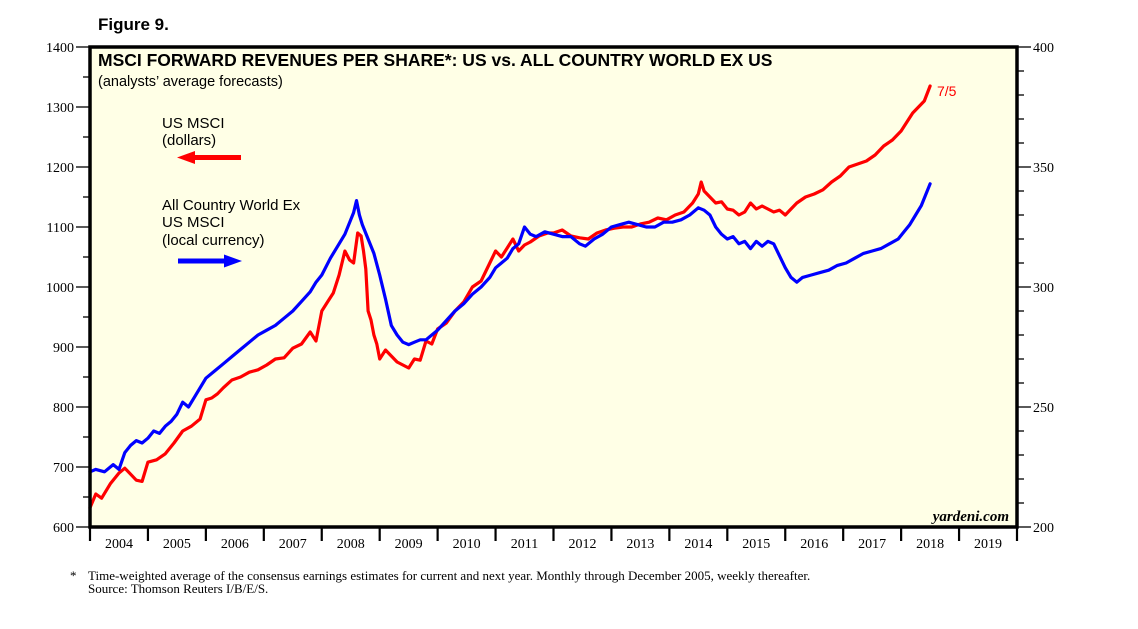  I want to click on right-axis: 200 250 300 350 400, so click(1035, 288).